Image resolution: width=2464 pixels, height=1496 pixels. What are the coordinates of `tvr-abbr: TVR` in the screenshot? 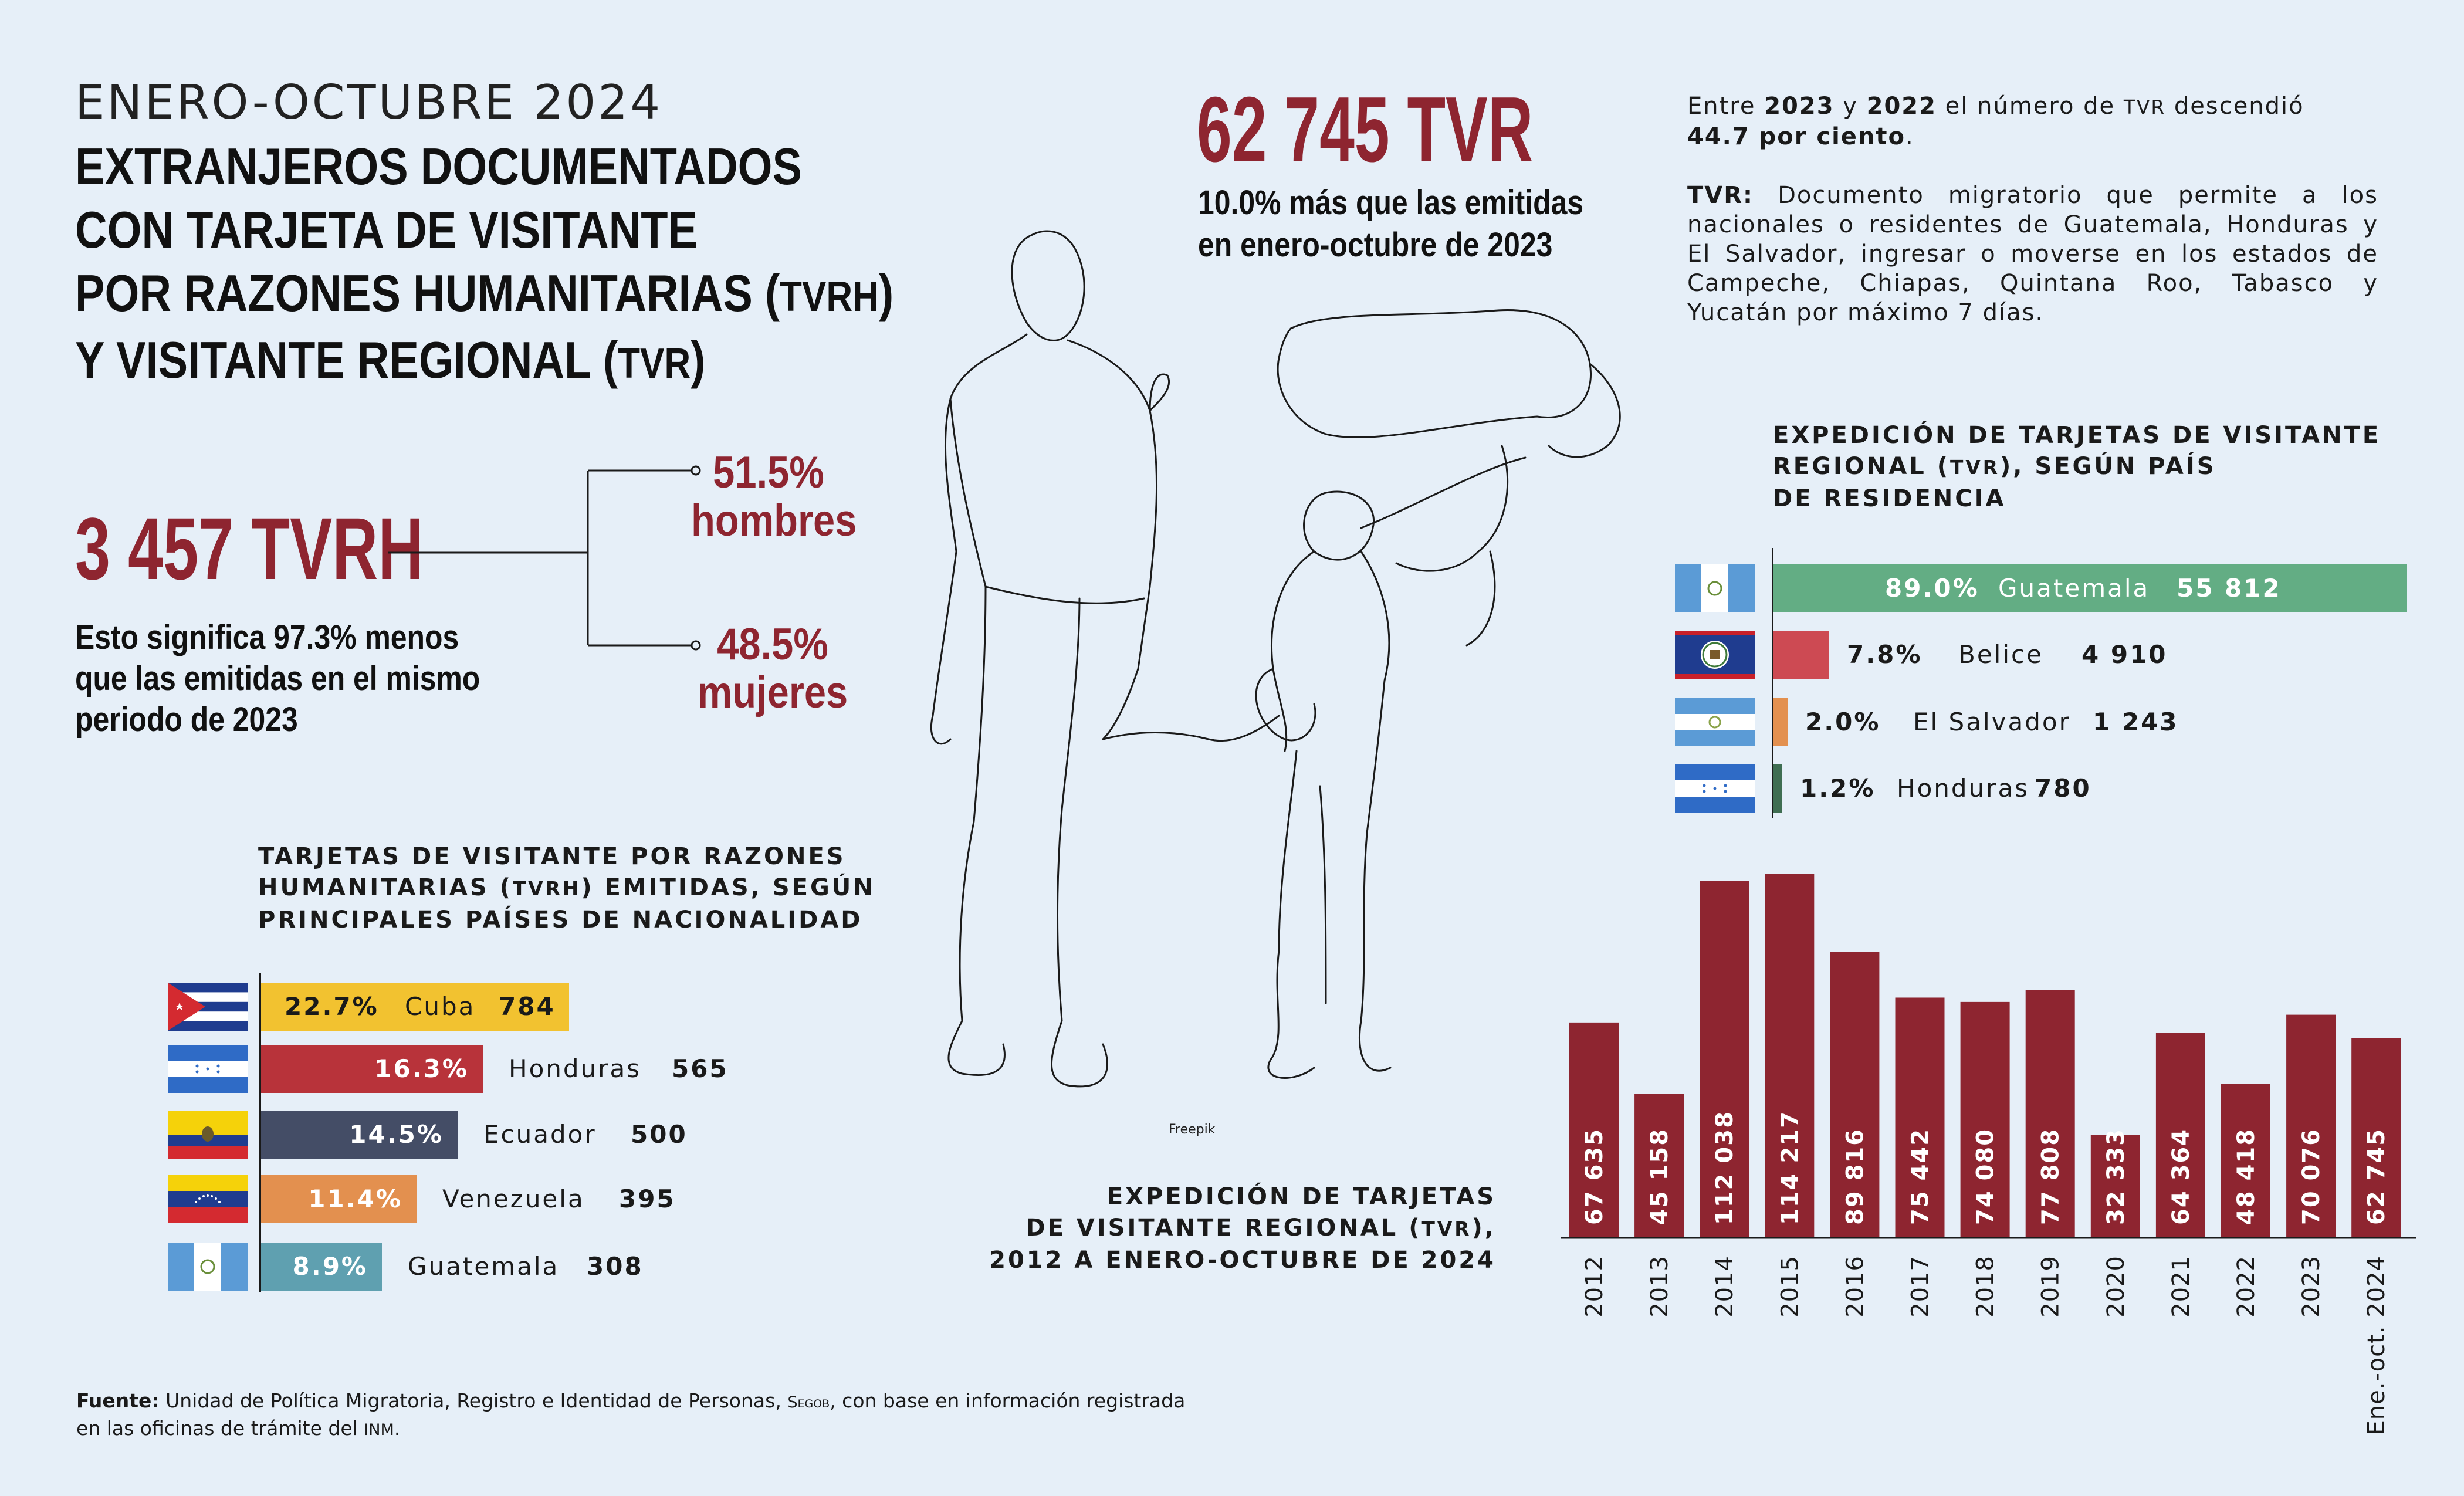 It's located at (2144, 107).